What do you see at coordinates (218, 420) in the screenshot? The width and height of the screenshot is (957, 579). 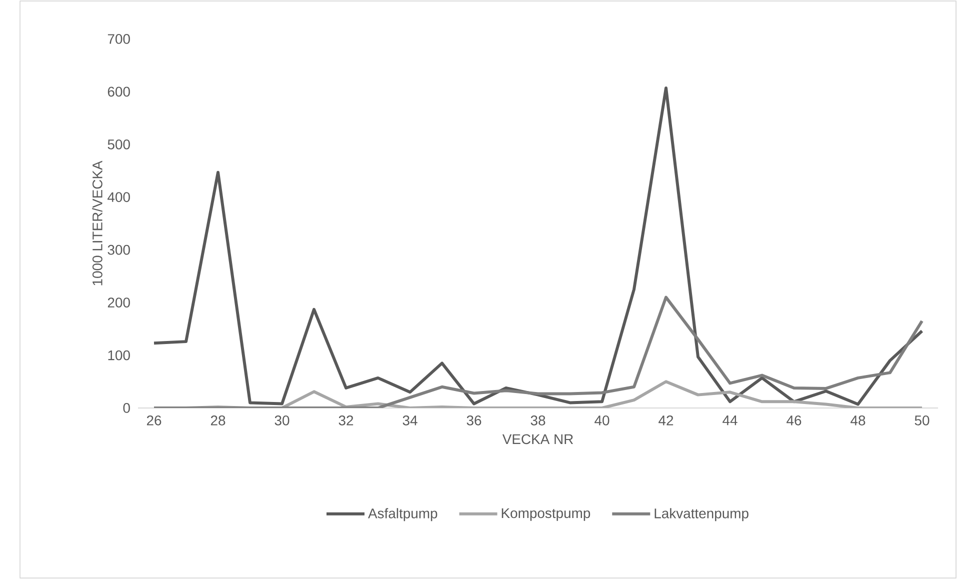 I see `x-tick-label: 28` at bounding box center [218, 420].